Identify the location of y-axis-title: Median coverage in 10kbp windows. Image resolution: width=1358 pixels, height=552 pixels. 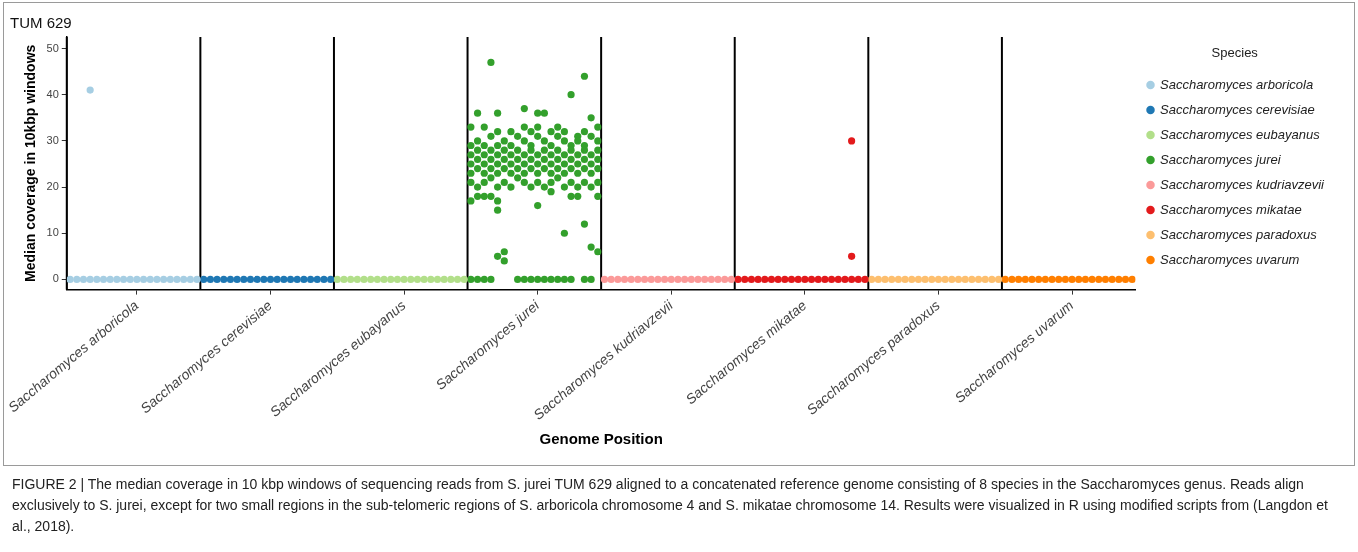
(30, 163).